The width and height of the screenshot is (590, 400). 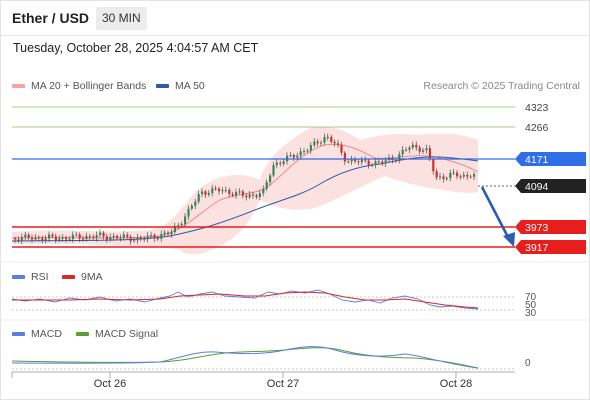 I want to click on x-axis-label-oct28: Oct 28, so click(x=456, y=384).